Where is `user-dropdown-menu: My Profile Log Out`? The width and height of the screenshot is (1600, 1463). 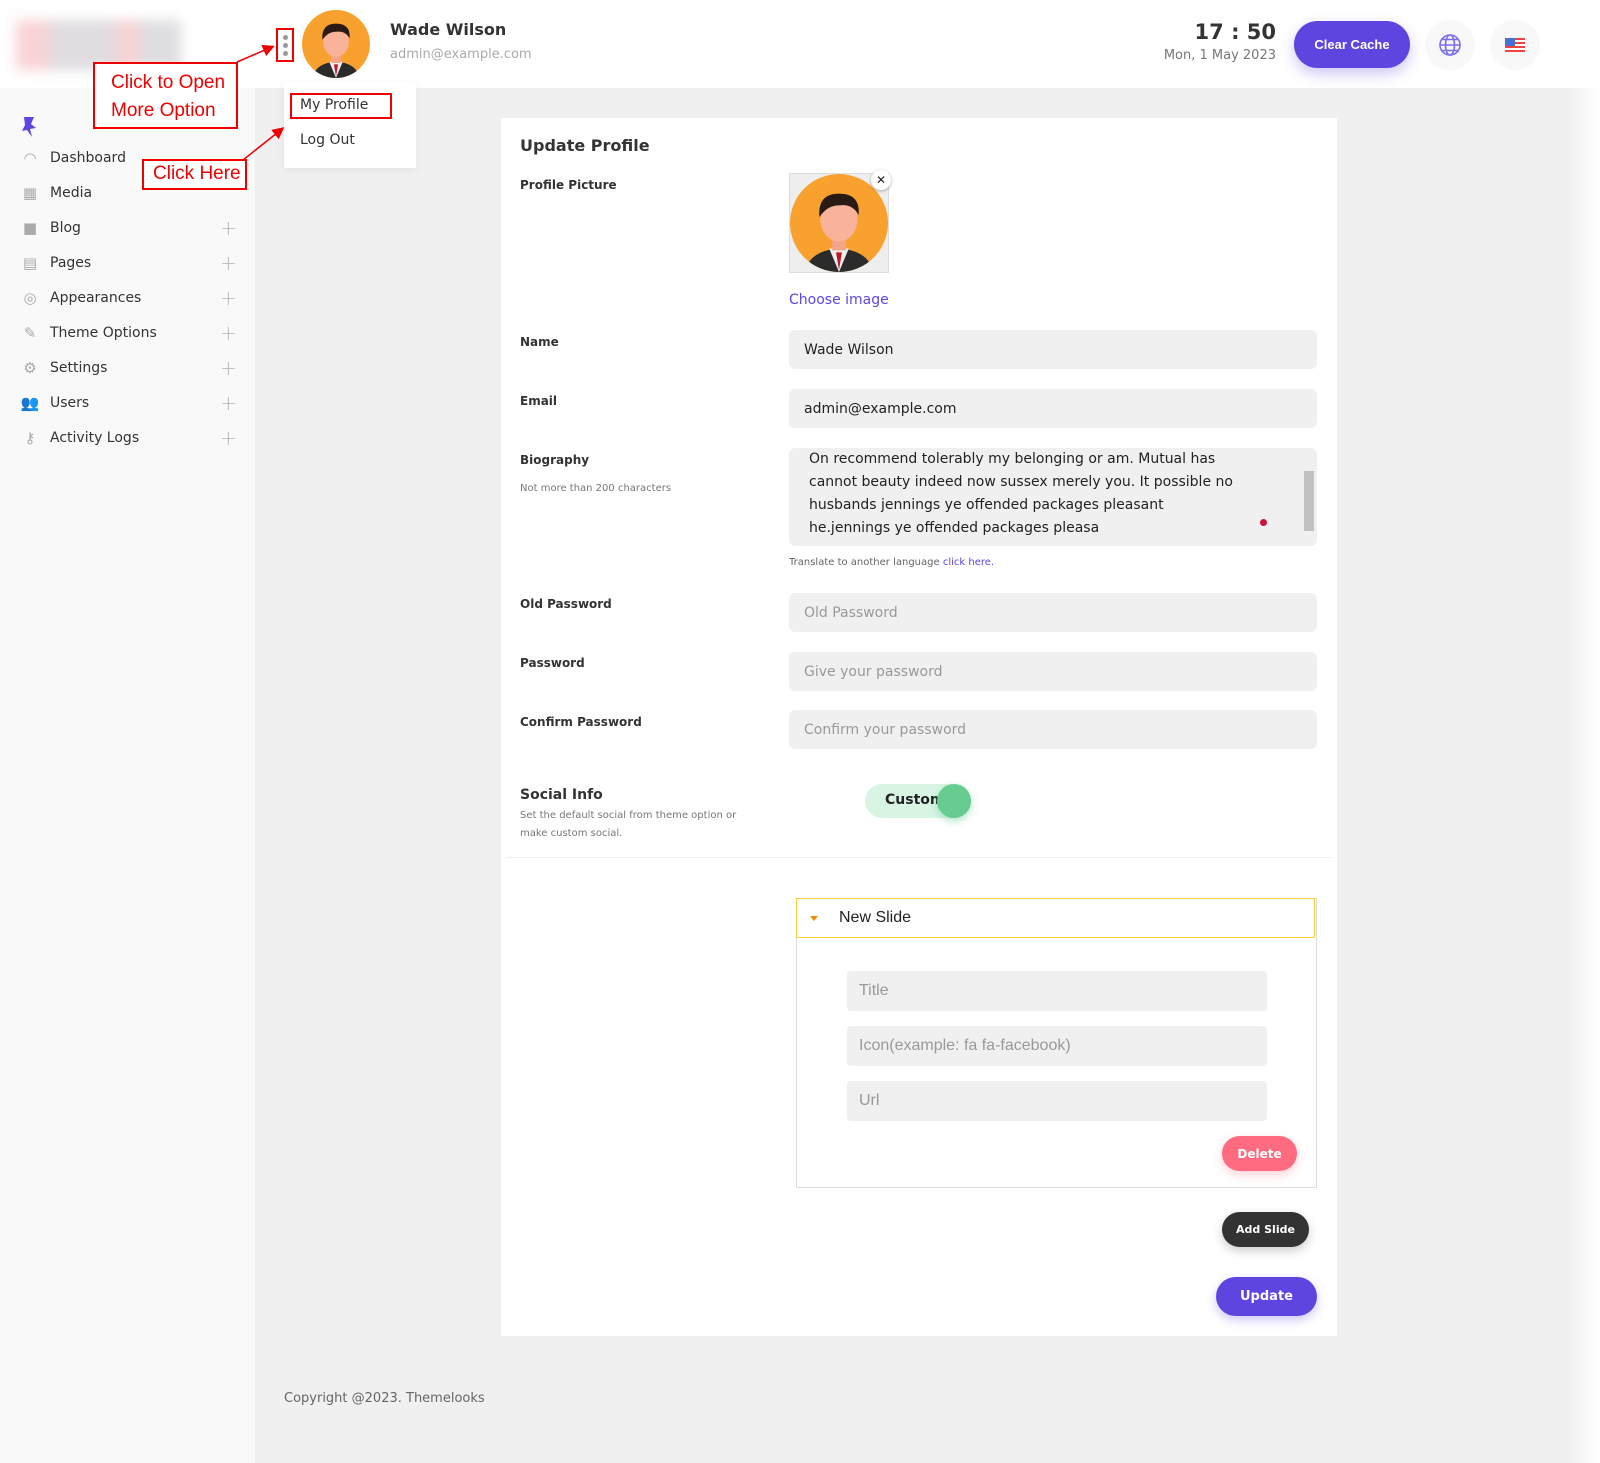 user-dropdown-menu: My Profile Log Out is located at coordinates (350, 125).